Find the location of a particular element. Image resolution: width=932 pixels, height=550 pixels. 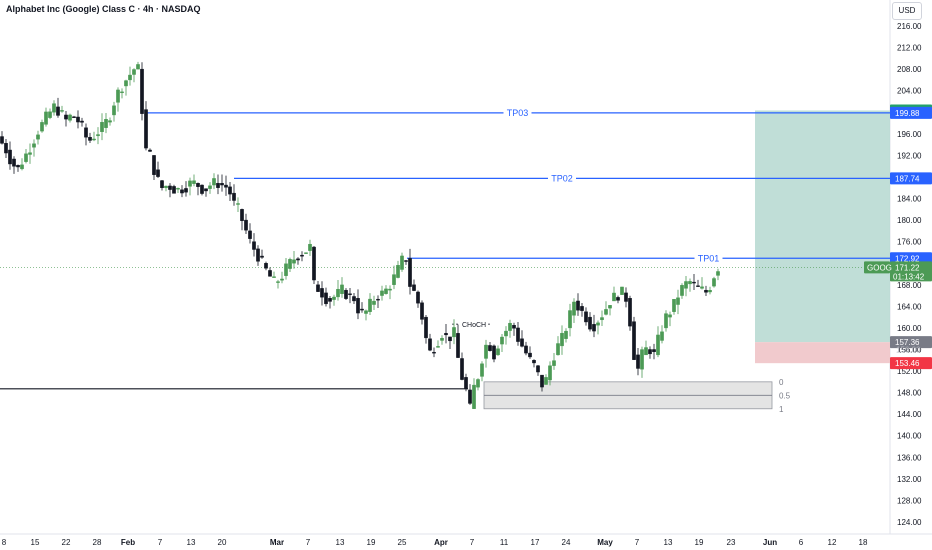

loss-zone is located at coordinates (822, 353).